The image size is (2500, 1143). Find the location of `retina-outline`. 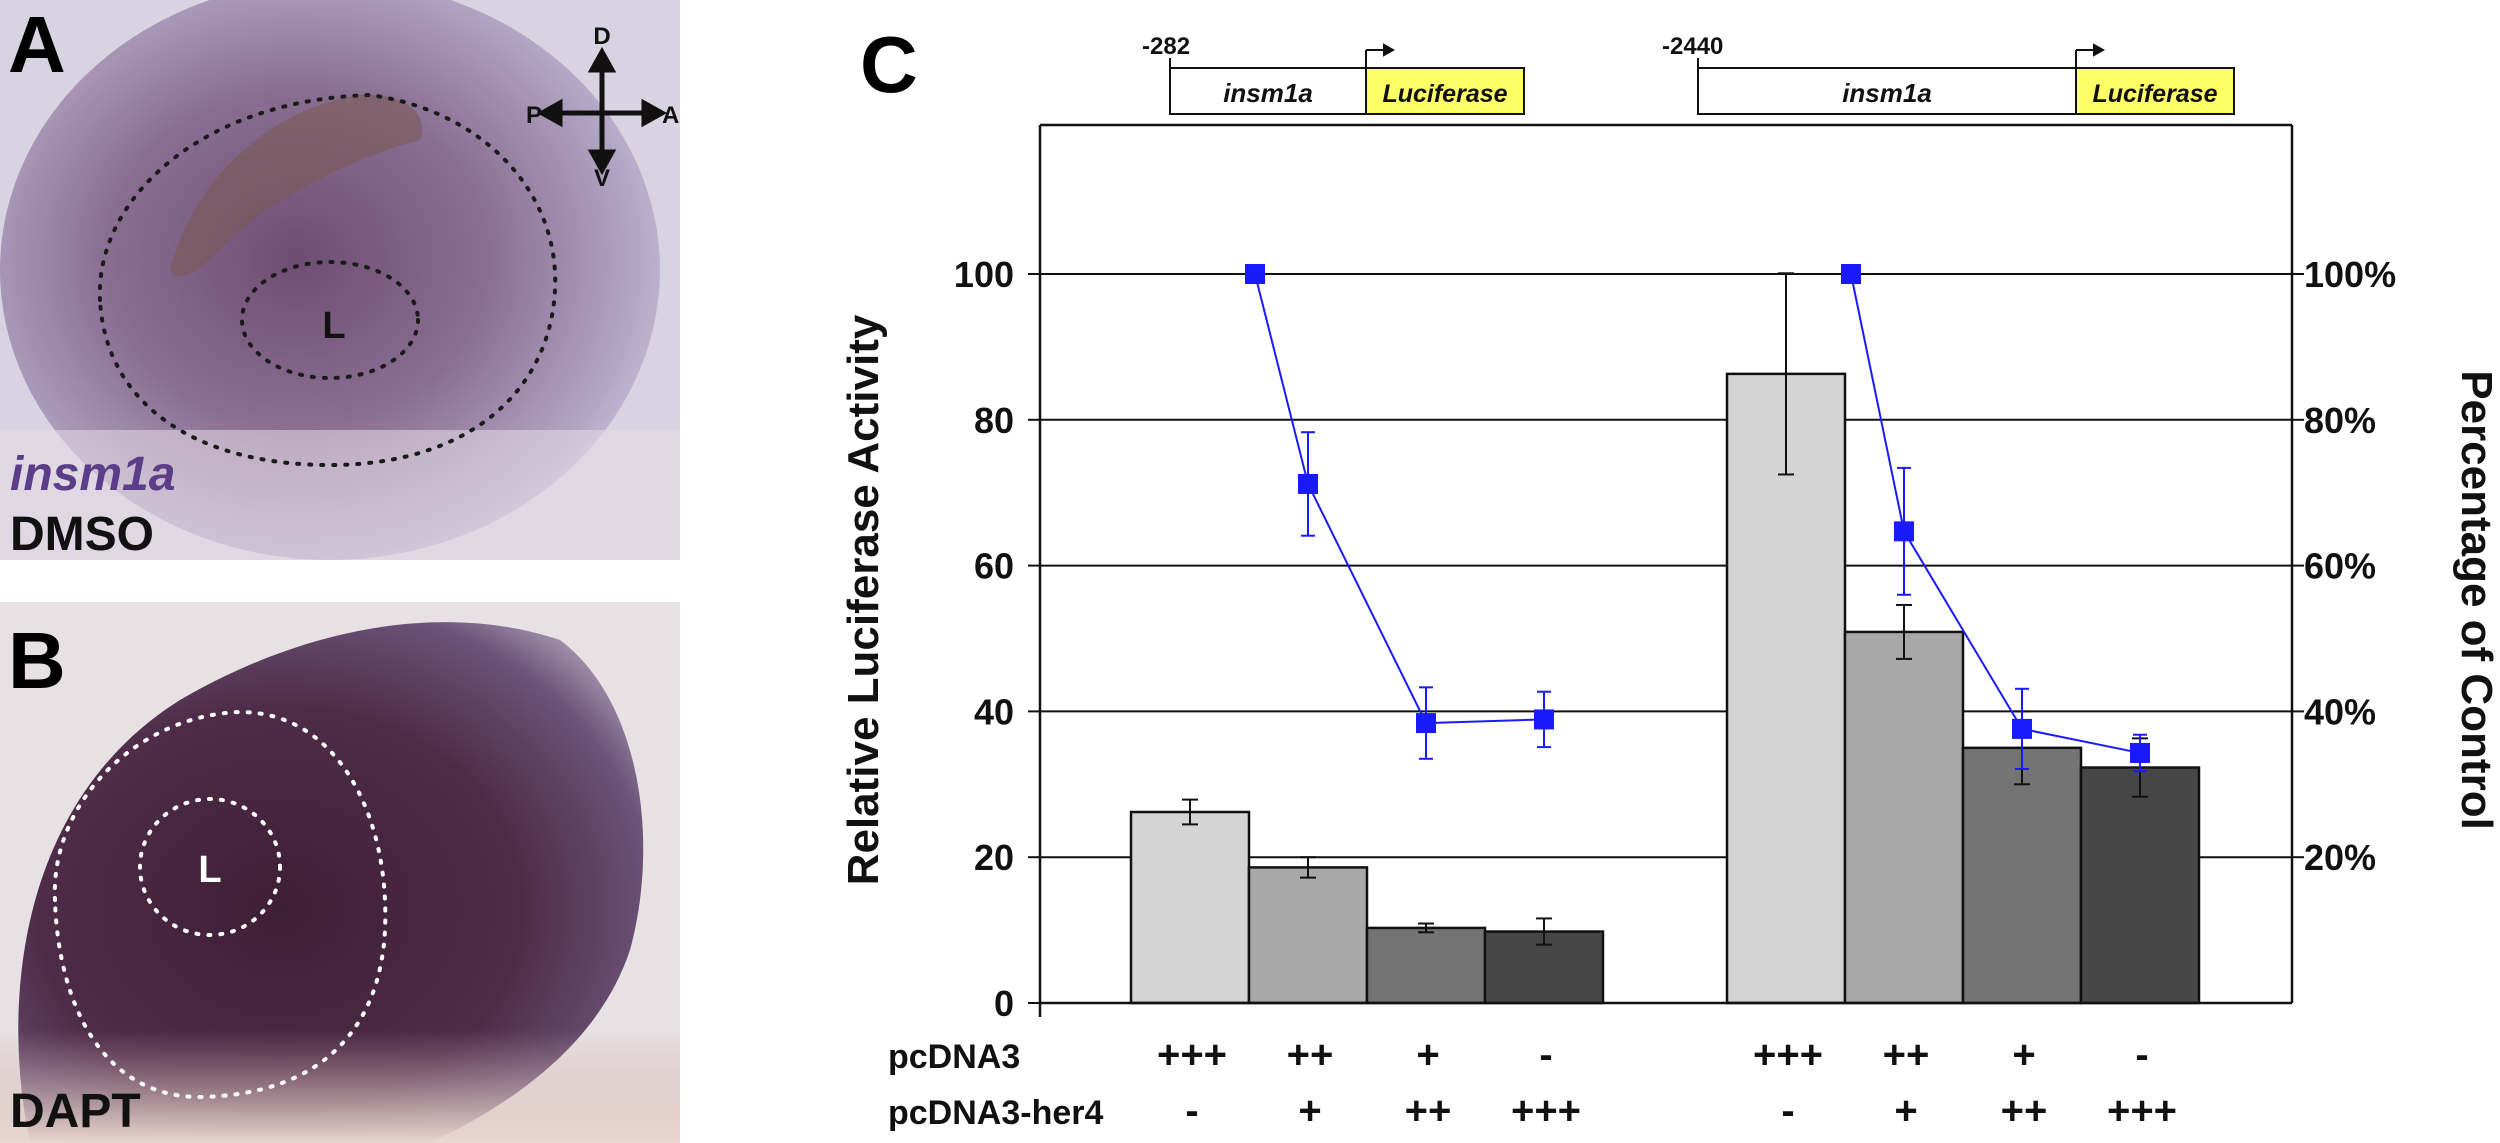

retina-outline is located at coordinates (327, 280).